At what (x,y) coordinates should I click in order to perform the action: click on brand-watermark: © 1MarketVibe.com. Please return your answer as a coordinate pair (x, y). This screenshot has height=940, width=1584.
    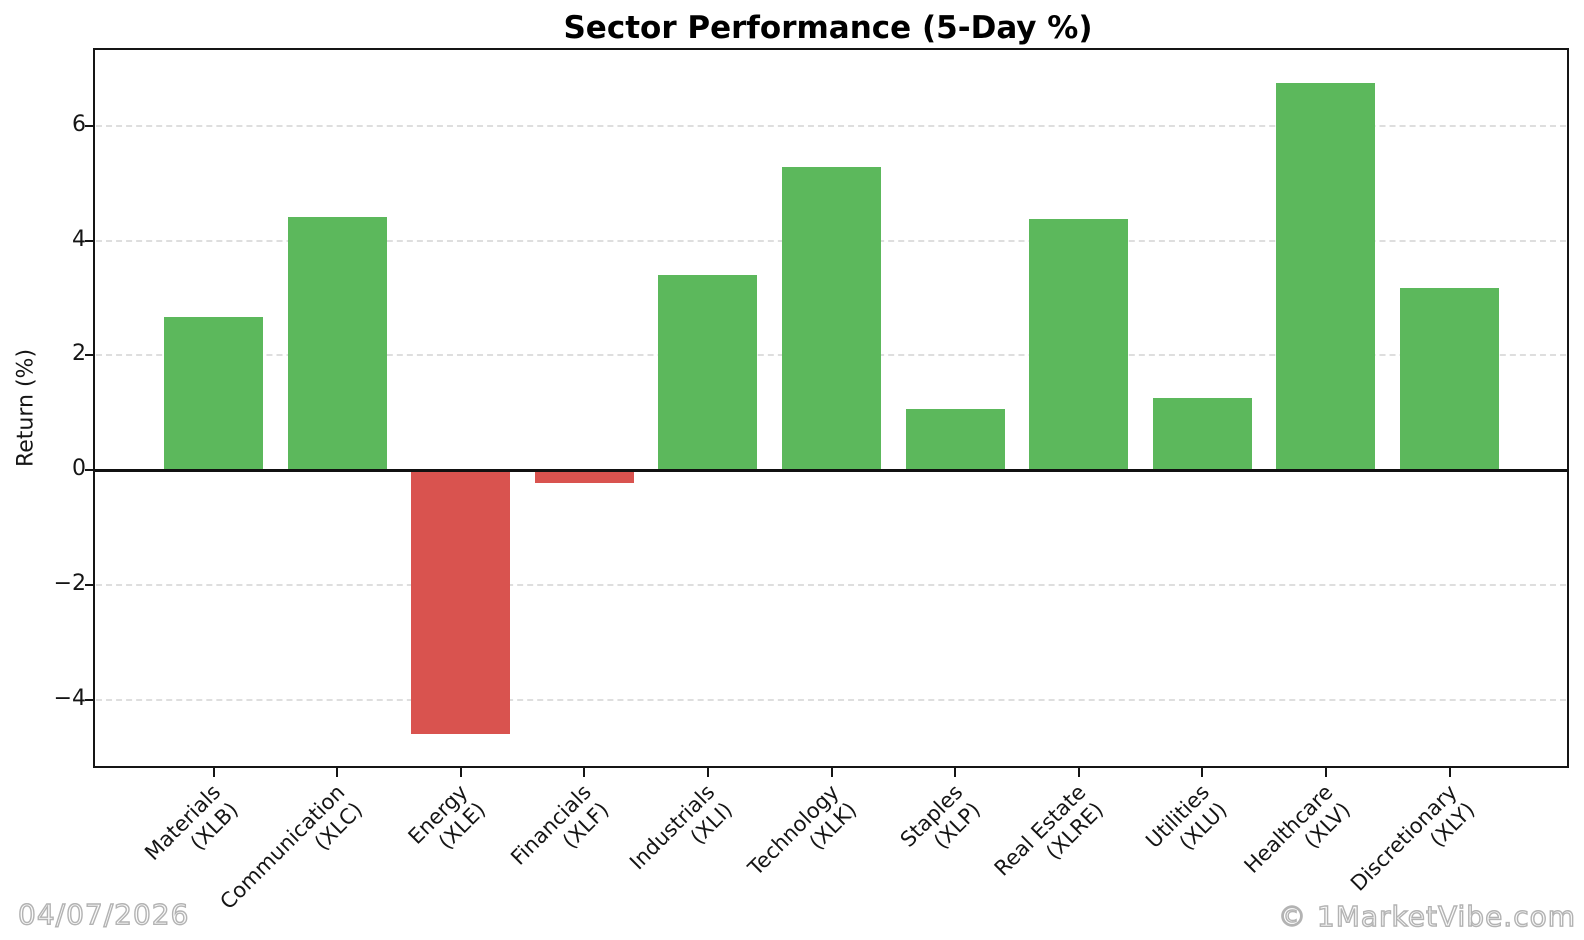
    Looking at the image, I should click on (1426, 916).